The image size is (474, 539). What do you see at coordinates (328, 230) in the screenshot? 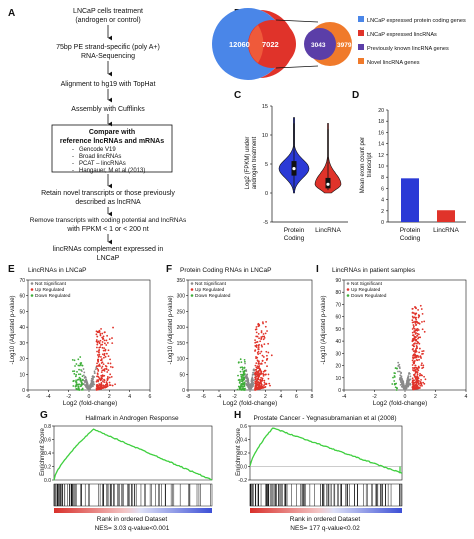
I see `violin-cat-2: LincRNA` at bounding box center [328, 230].